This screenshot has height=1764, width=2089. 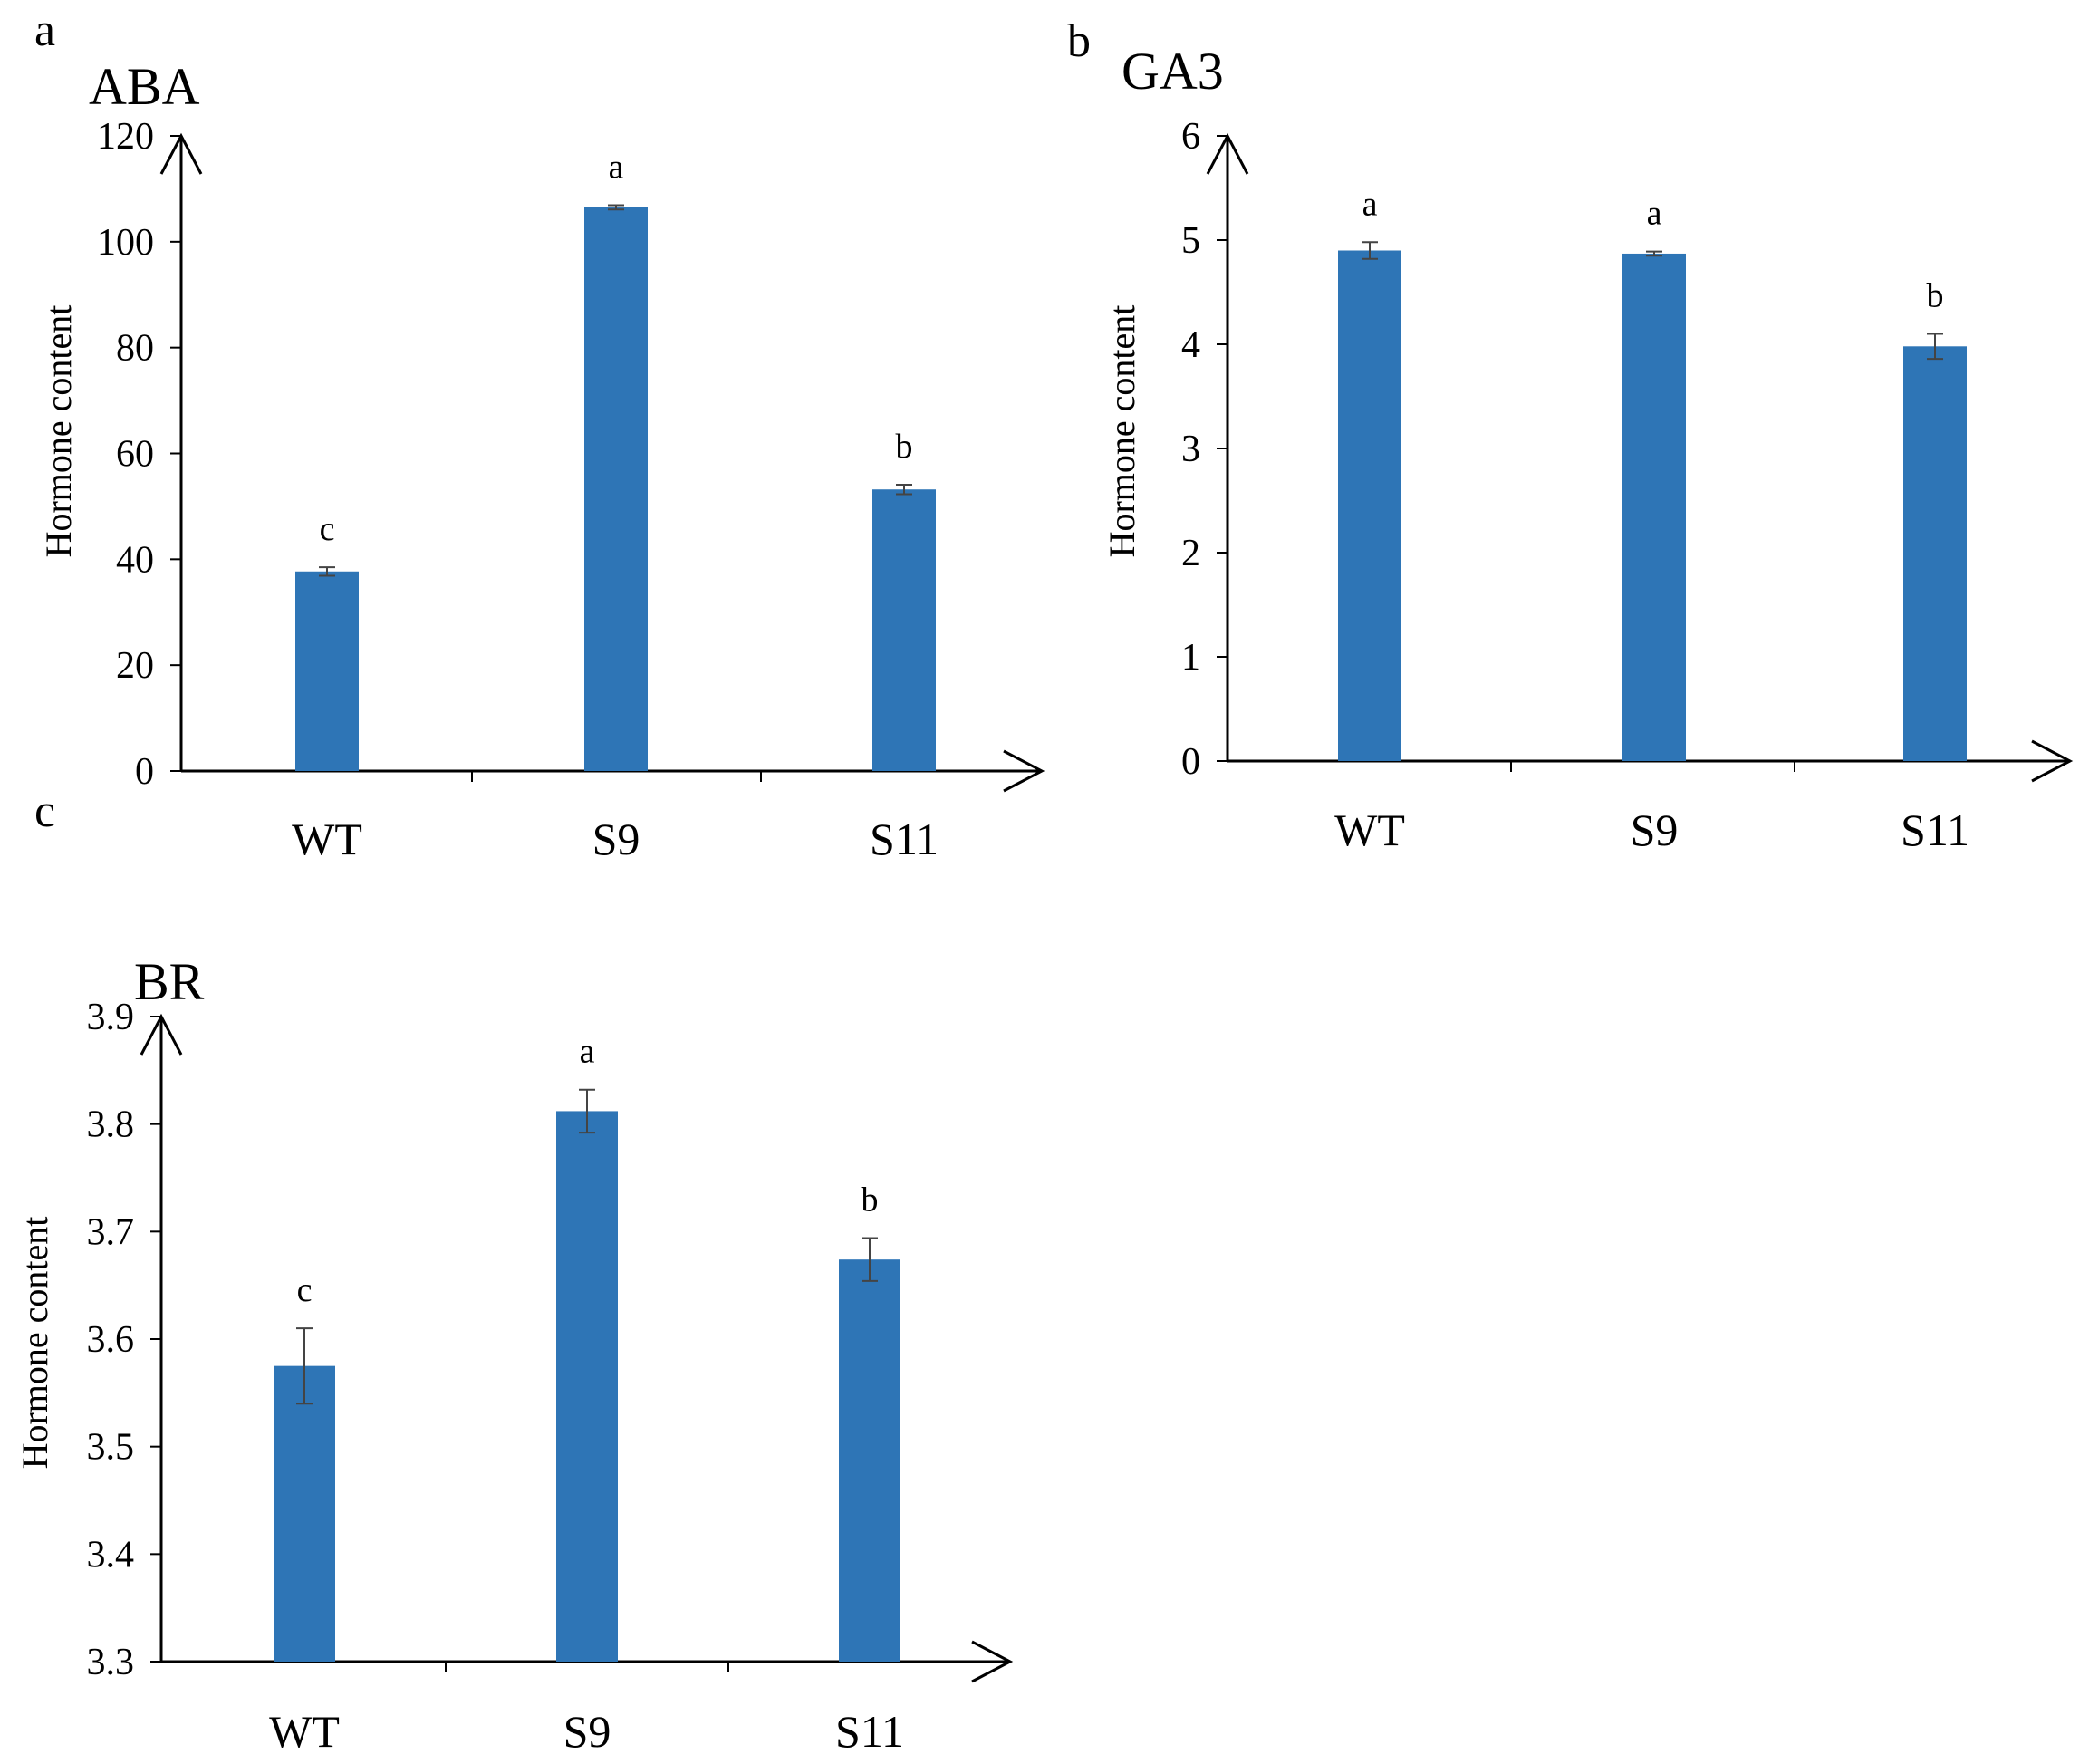 I want to click on panel-b-y-tick-label-1: 1, so click(x=1190, y=658).